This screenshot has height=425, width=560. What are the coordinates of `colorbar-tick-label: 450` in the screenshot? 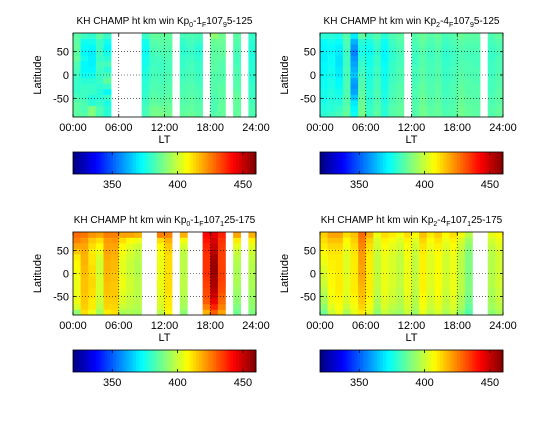 It's located at (490, 185).